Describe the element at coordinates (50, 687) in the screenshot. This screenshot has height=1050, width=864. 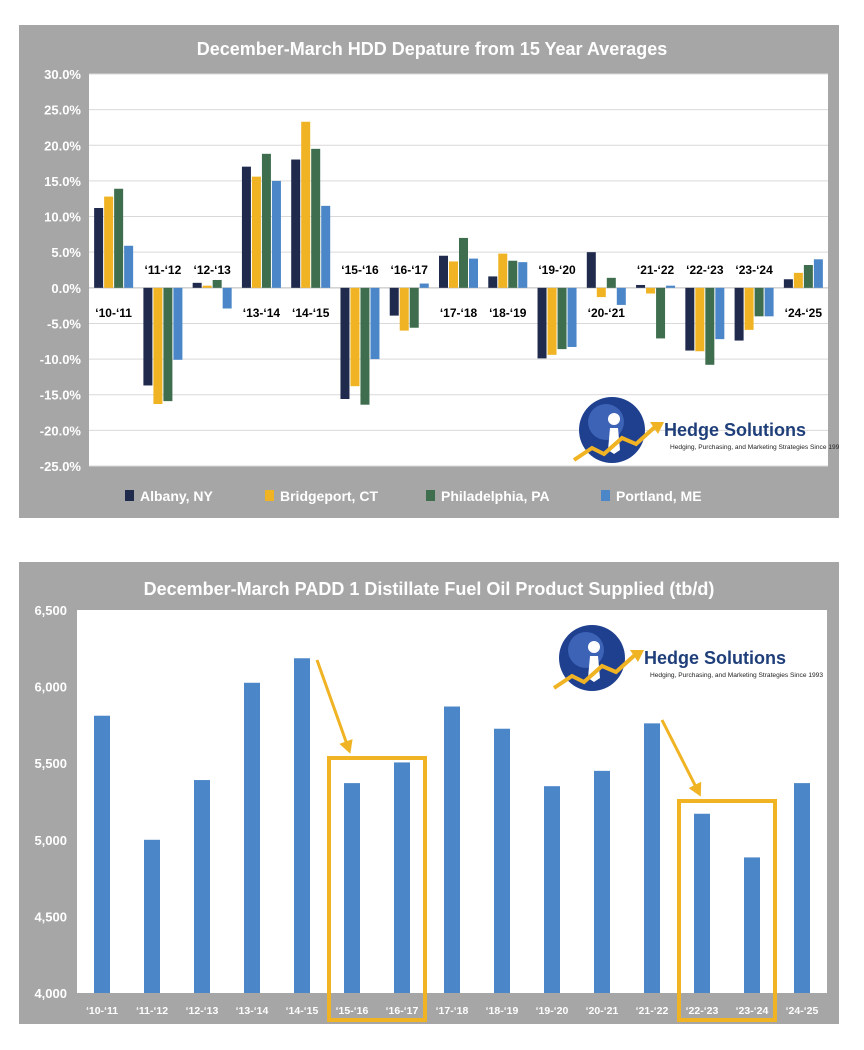
I see `distillate-y-tick-label: 6,000` at that location.